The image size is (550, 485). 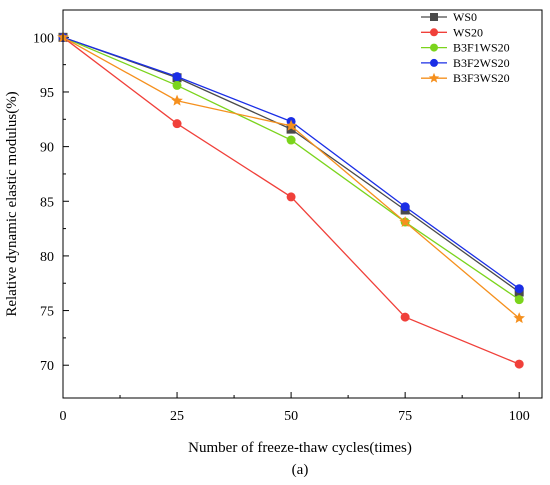 I want to click on x-tick-label: 50, so click(x=291, y=416).